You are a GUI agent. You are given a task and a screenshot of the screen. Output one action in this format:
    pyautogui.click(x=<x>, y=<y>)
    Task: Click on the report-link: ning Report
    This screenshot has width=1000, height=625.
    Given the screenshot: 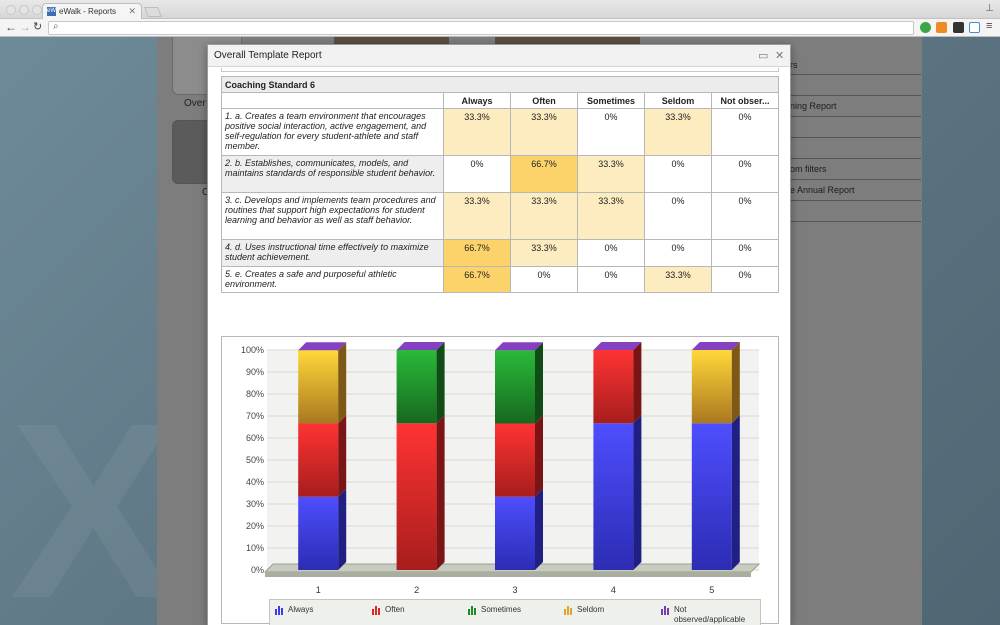 What is the action you would take?
    pyautogui.click(x=855, y=106)
    